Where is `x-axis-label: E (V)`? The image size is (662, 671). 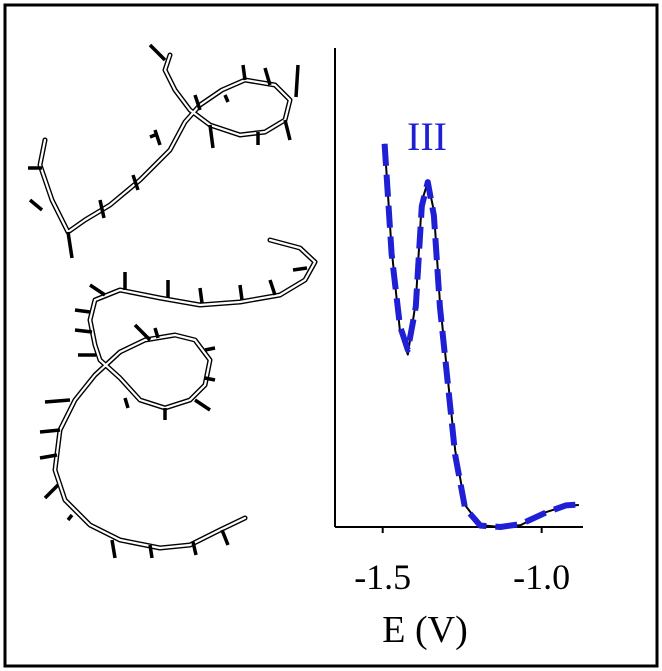
x-axis-label: E (V) is located at coordinates (424, 630).